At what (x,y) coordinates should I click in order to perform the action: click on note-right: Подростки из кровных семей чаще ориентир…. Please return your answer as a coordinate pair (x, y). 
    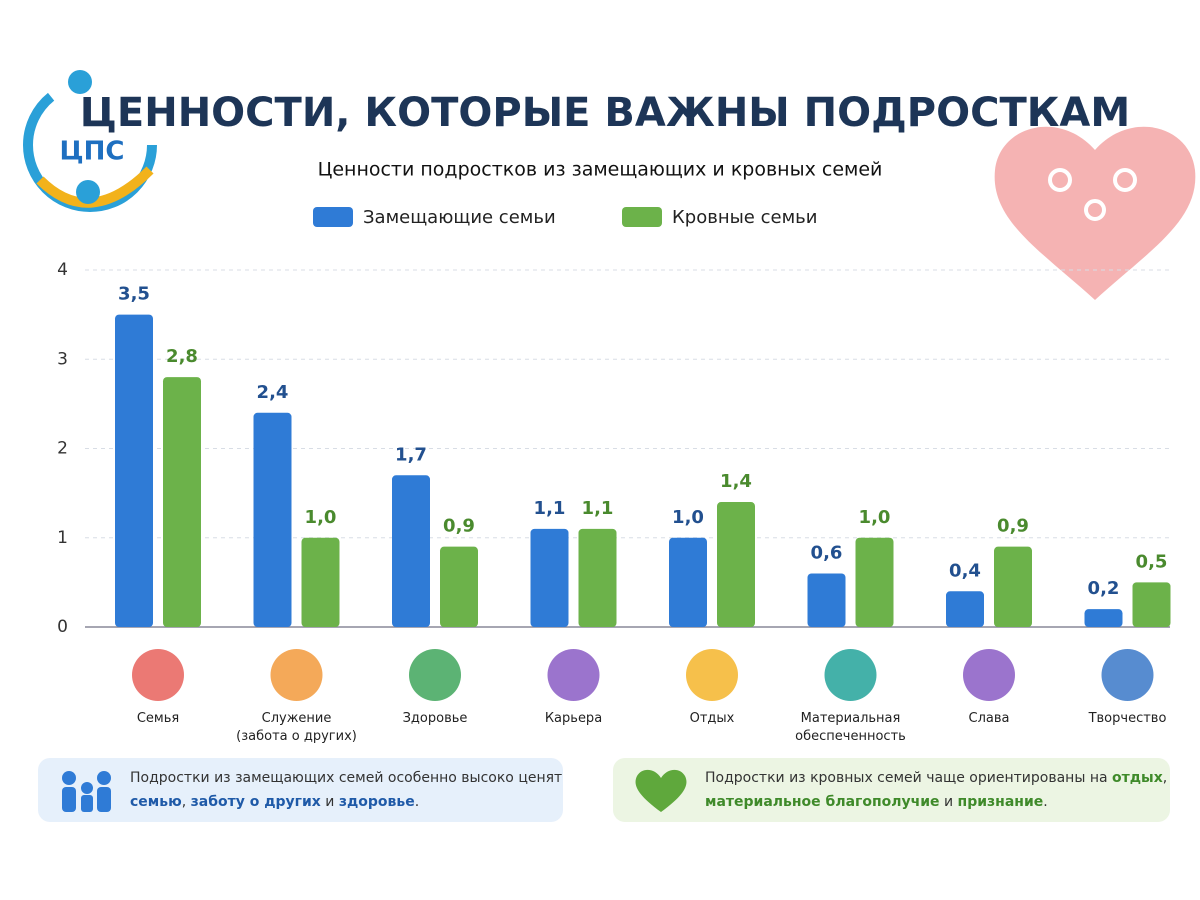
    Looking at the image, I should click on (891, 790).